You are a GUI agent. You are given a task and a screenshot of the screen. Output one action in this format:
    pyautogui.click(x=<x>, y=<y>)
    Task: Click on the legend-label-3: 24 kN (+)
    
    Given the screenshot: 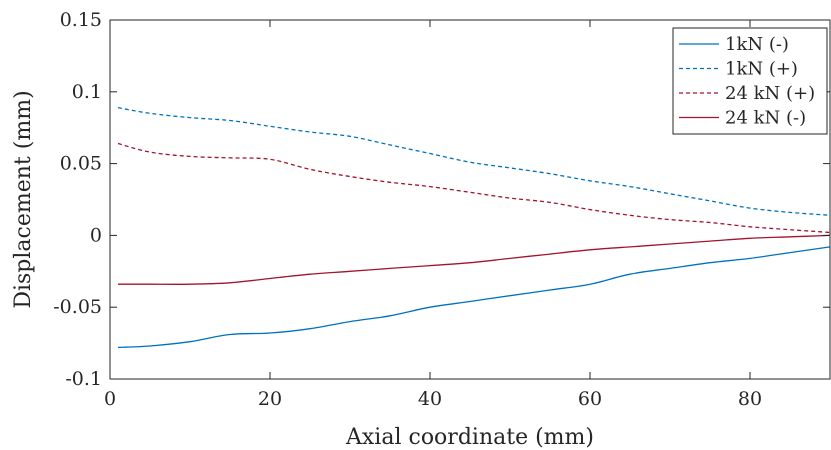 What is the action you would take?
    pyautogui.click(x=770, y=93)
    